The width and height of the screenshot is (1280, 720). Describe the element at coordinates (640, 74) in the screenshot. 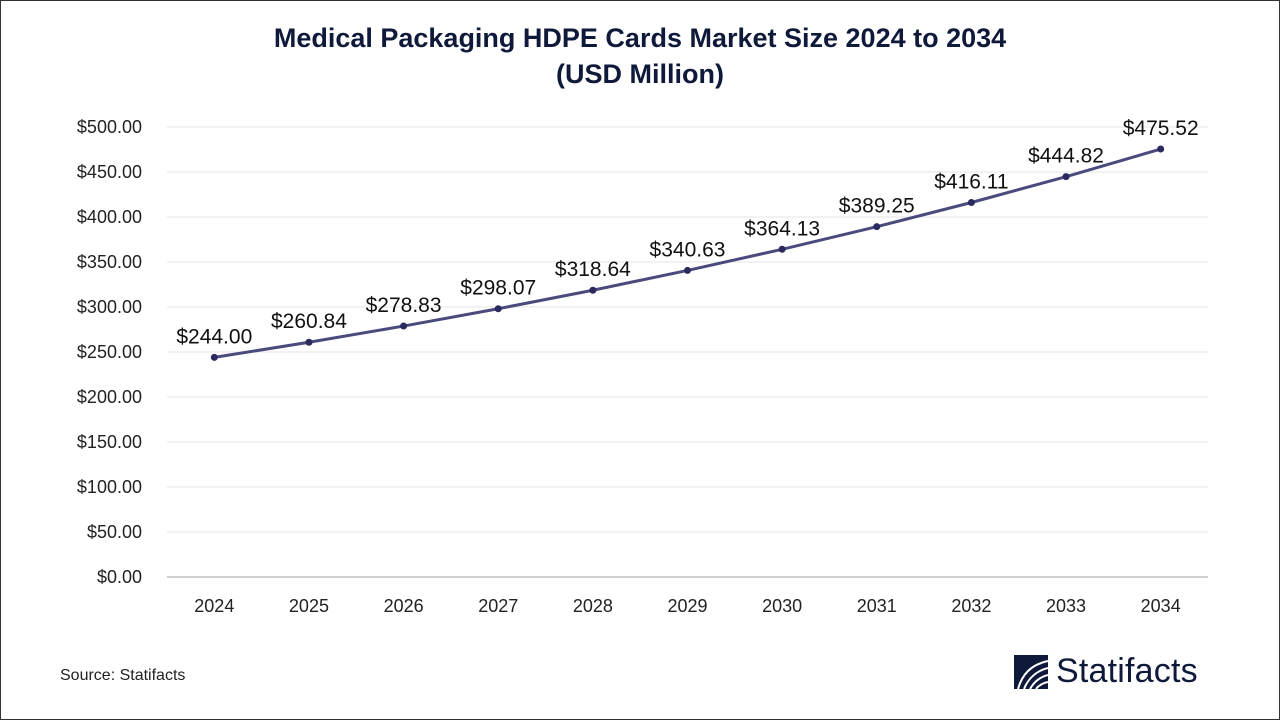

I see `chart-subtitle: (USD Million)` at that location.